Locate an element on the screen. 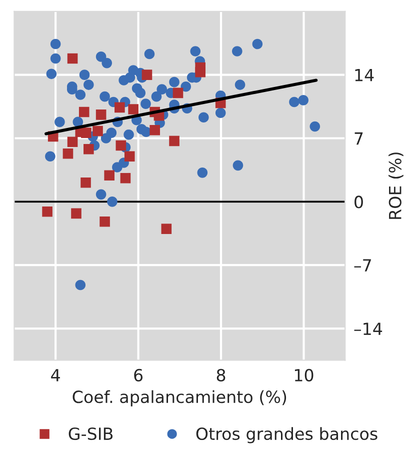 The width and height of the screenshot is (406, 456). legend-label: G-SIB is located at coordinates (90, 433).